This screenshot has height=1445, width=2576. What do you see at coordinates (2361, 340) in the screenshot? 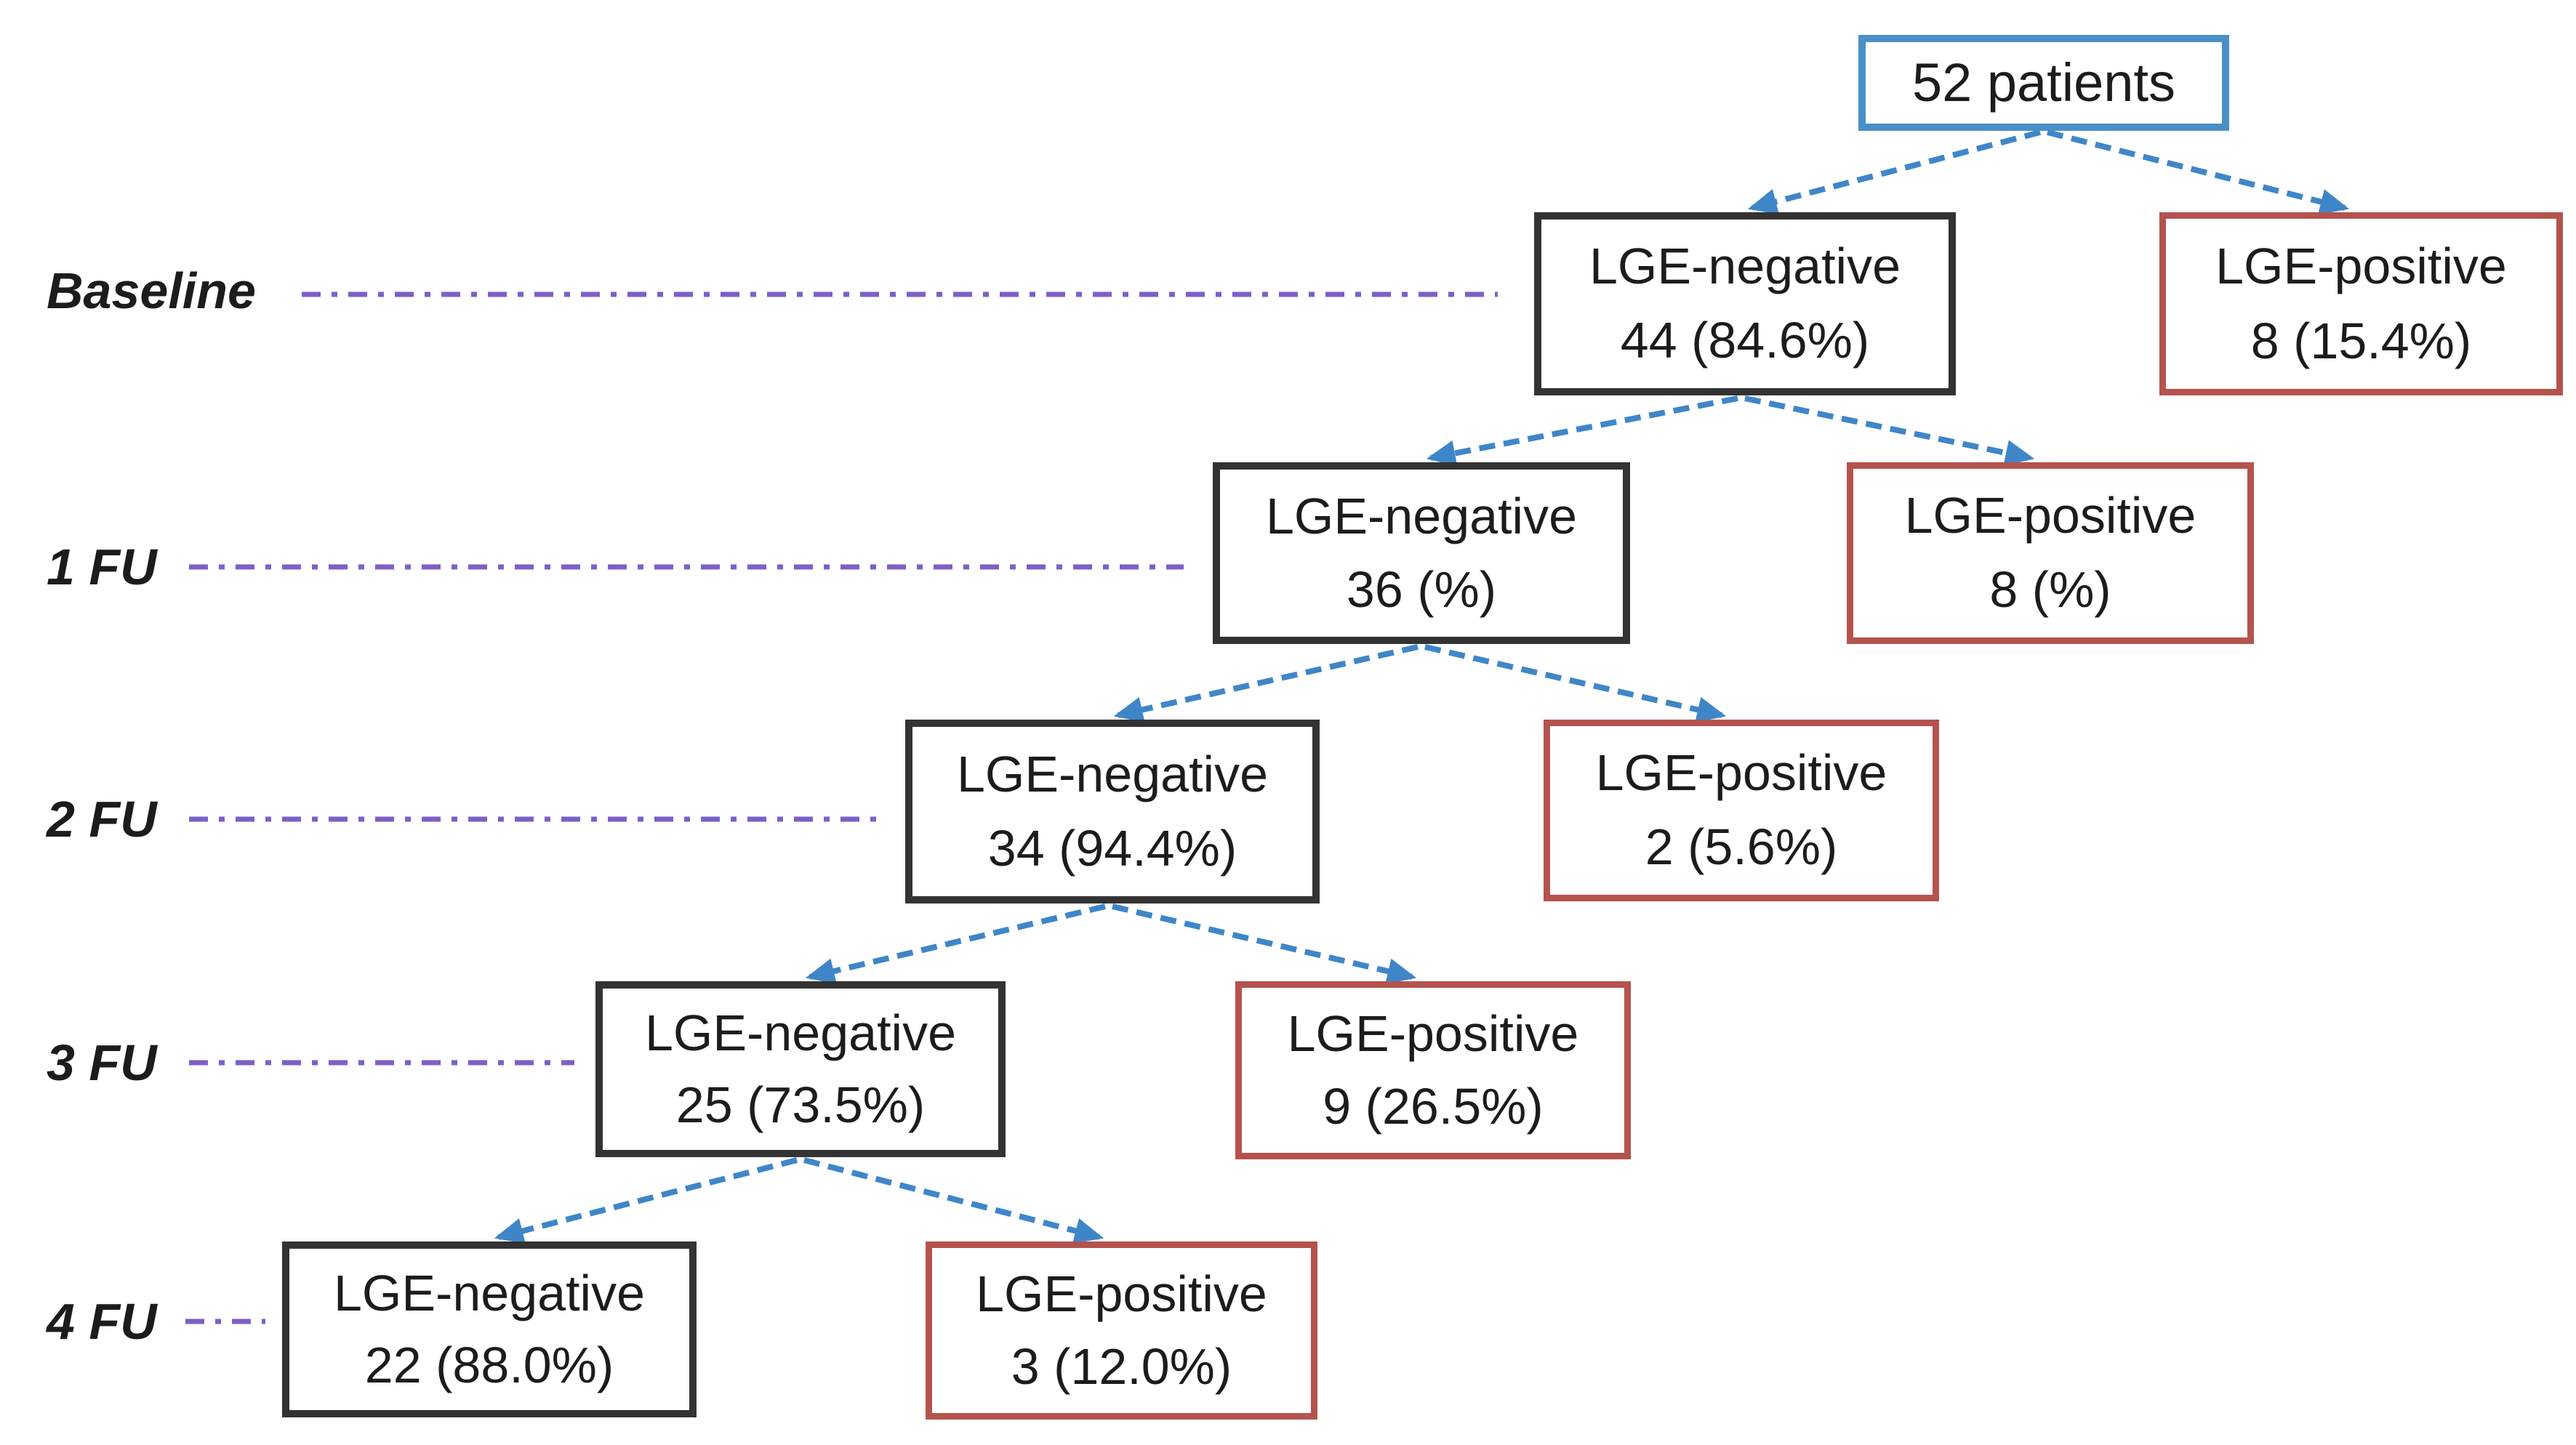
I see `node-value: 8 (15.4%)` at bounding box center [2361, 340].